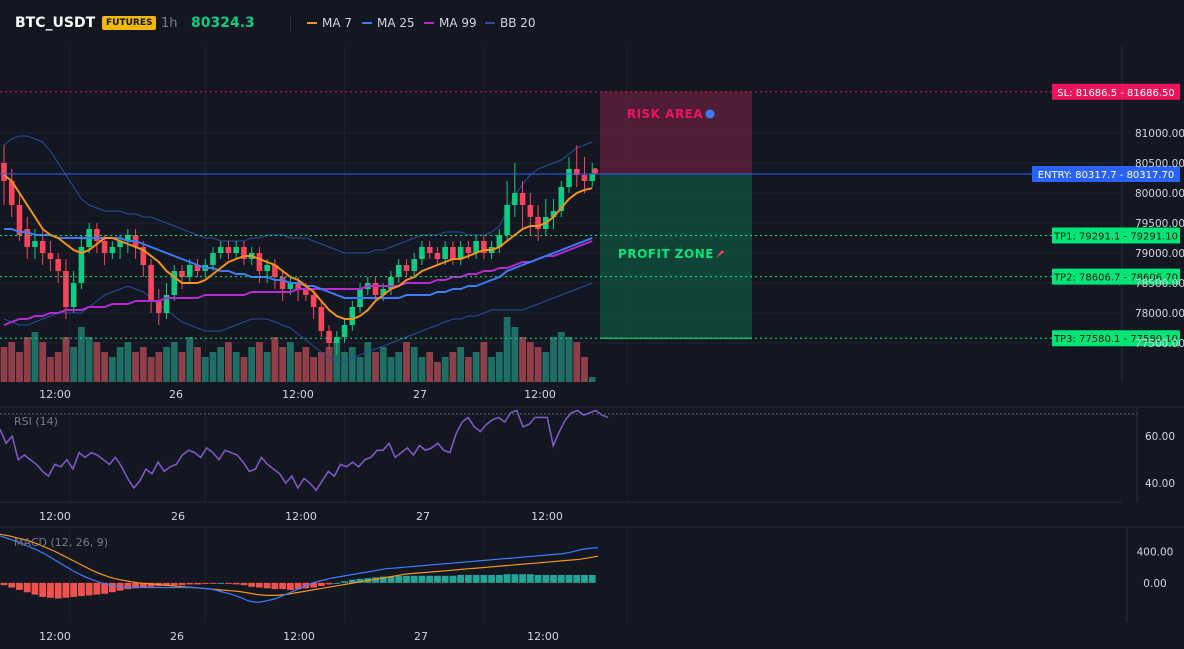  I want to click on price-axis-tick: 80500.00, so click(1159, 164).